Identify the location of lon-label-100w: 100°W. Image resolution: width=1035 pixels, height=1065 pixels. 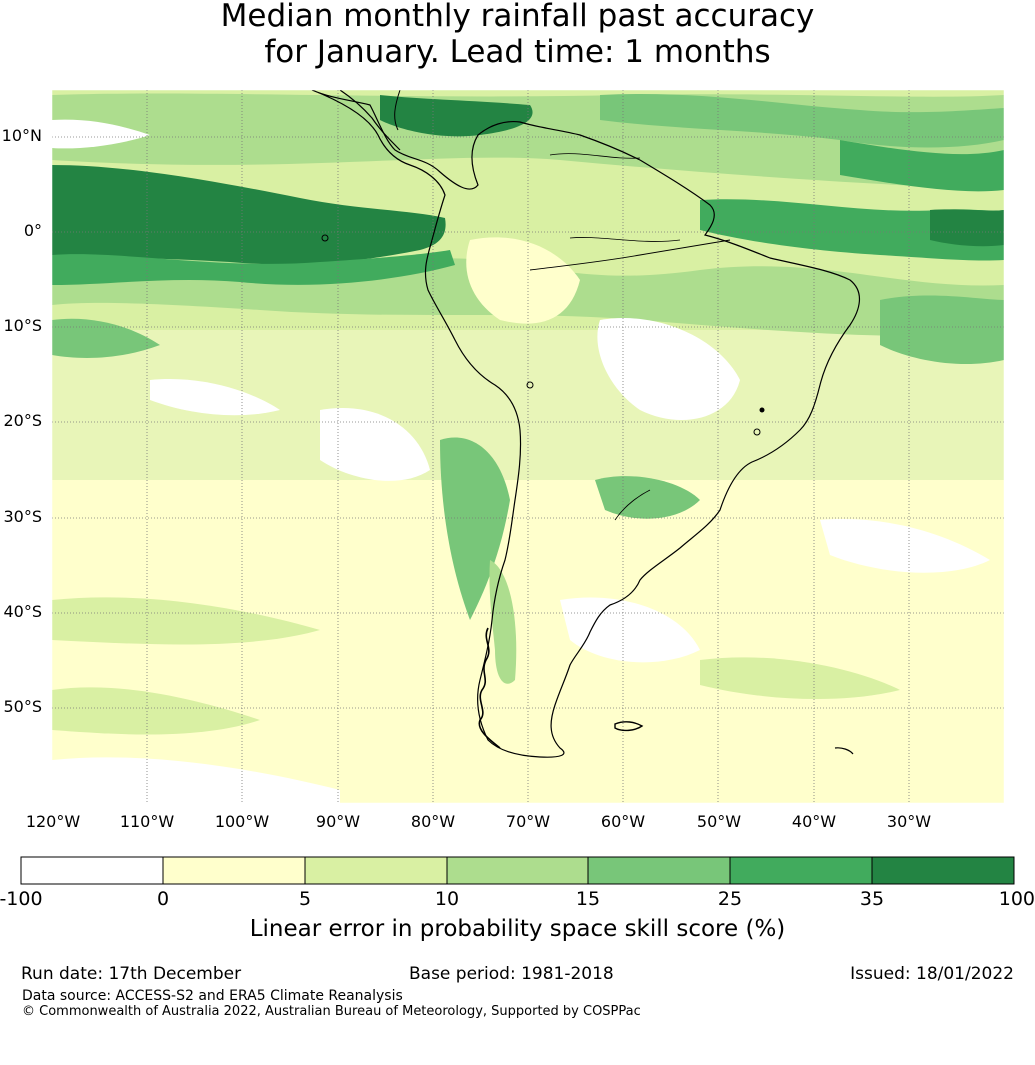
(242, 821).